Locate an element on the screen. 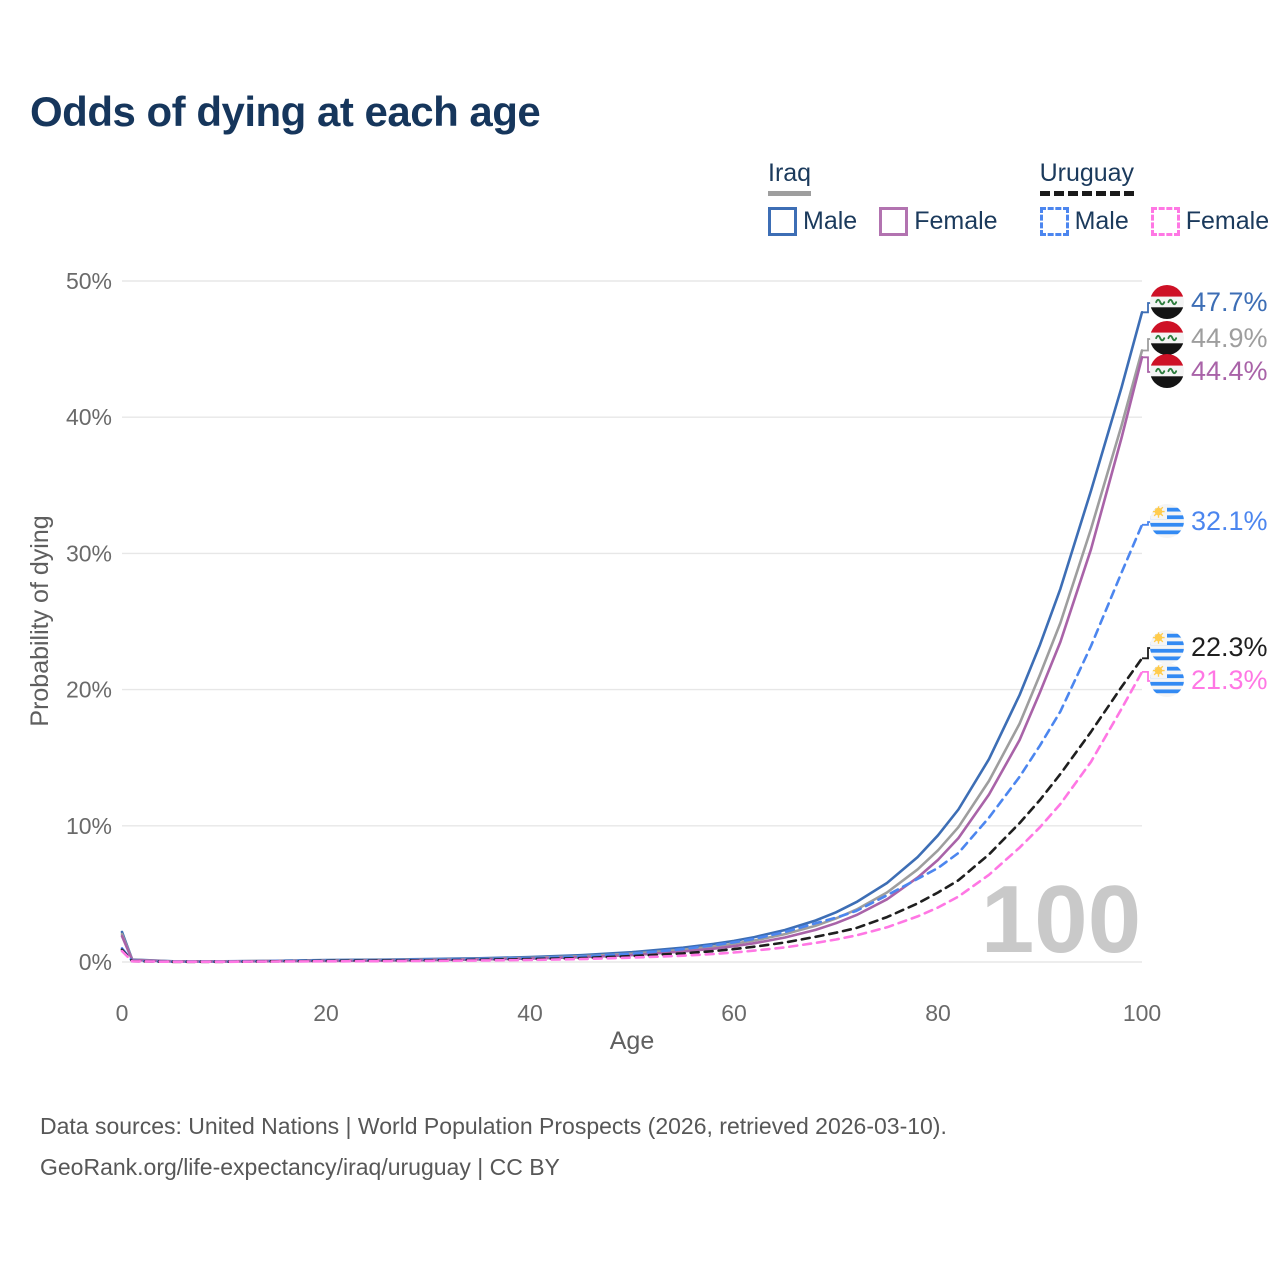 The height and width of the screenshot is (1280, 1280). y-tick-50: 50% is located at coordinates (89, 281).